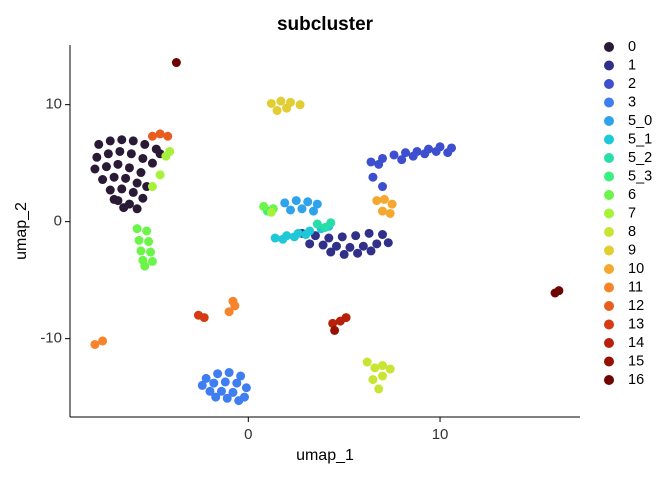  Describe the element at coordinates (325, 455) in the screenshot. I see `x-axis-title: umap_1` at that location.